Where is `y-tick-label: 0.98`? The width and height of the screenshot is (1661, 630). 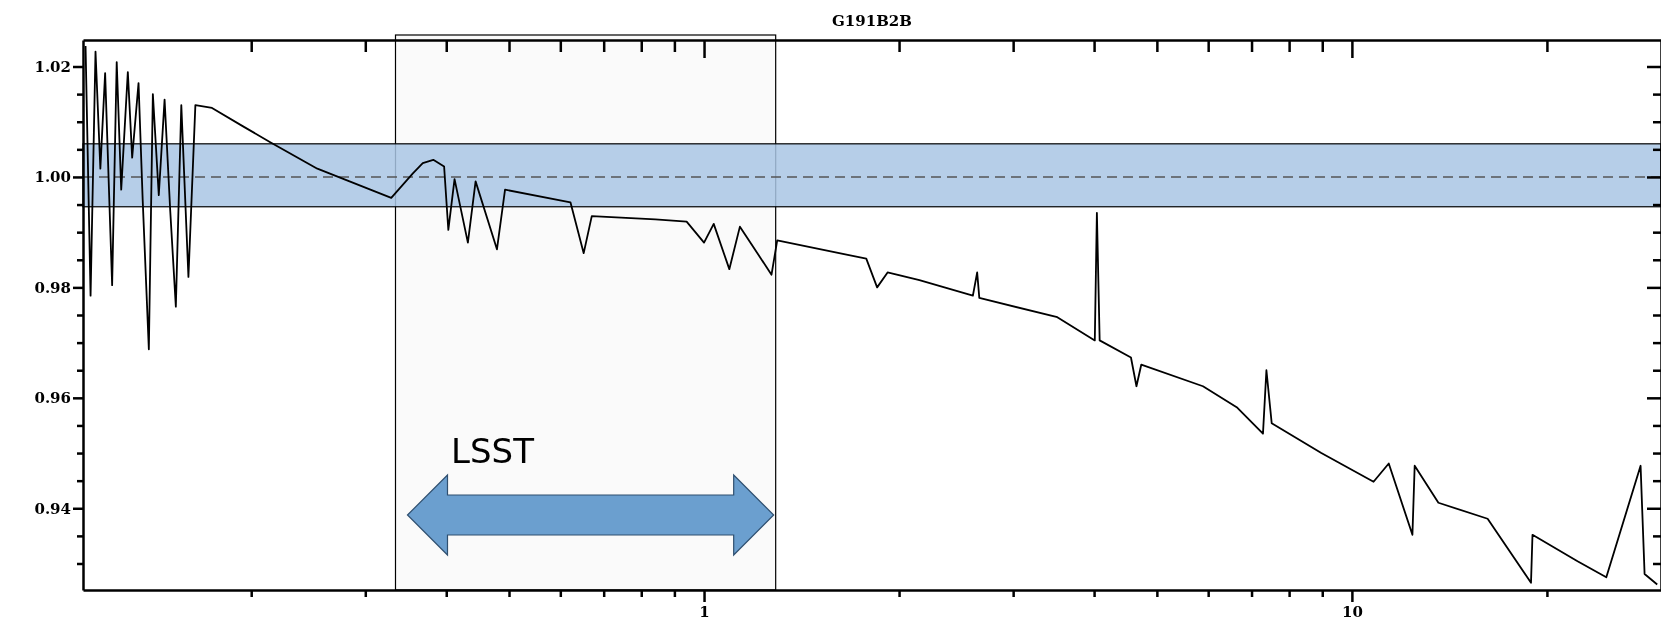 y-tick-label: 0.98 is located at coordinates (52, 287).